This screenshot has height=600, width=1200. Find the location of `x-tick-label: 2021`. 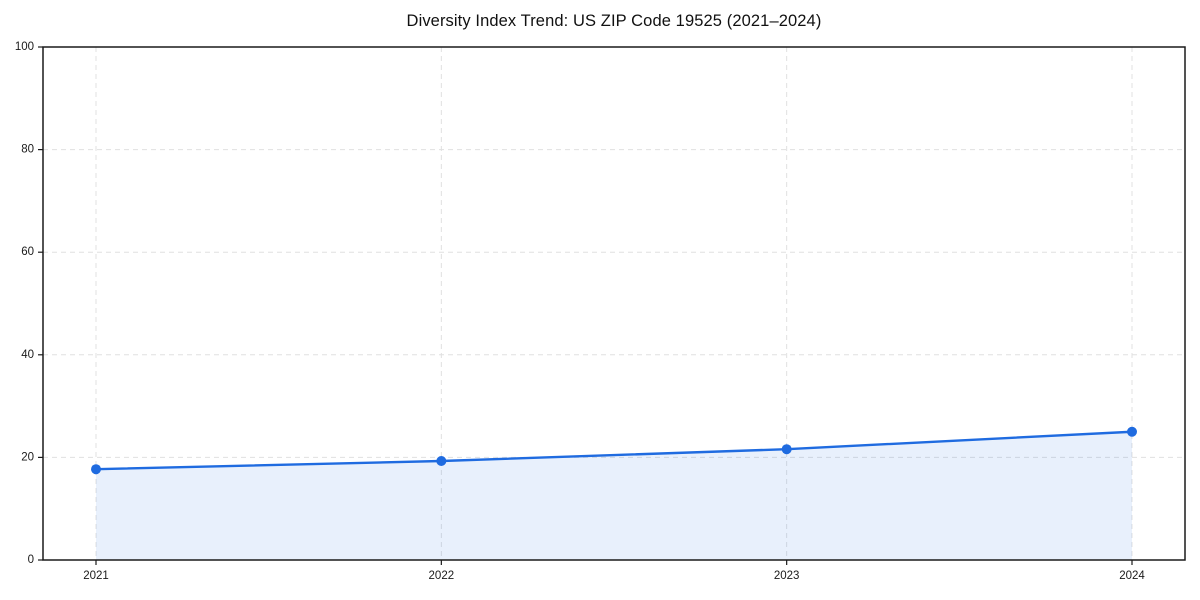

x-tick-label: 2021 is located at coordinates (96, 576).